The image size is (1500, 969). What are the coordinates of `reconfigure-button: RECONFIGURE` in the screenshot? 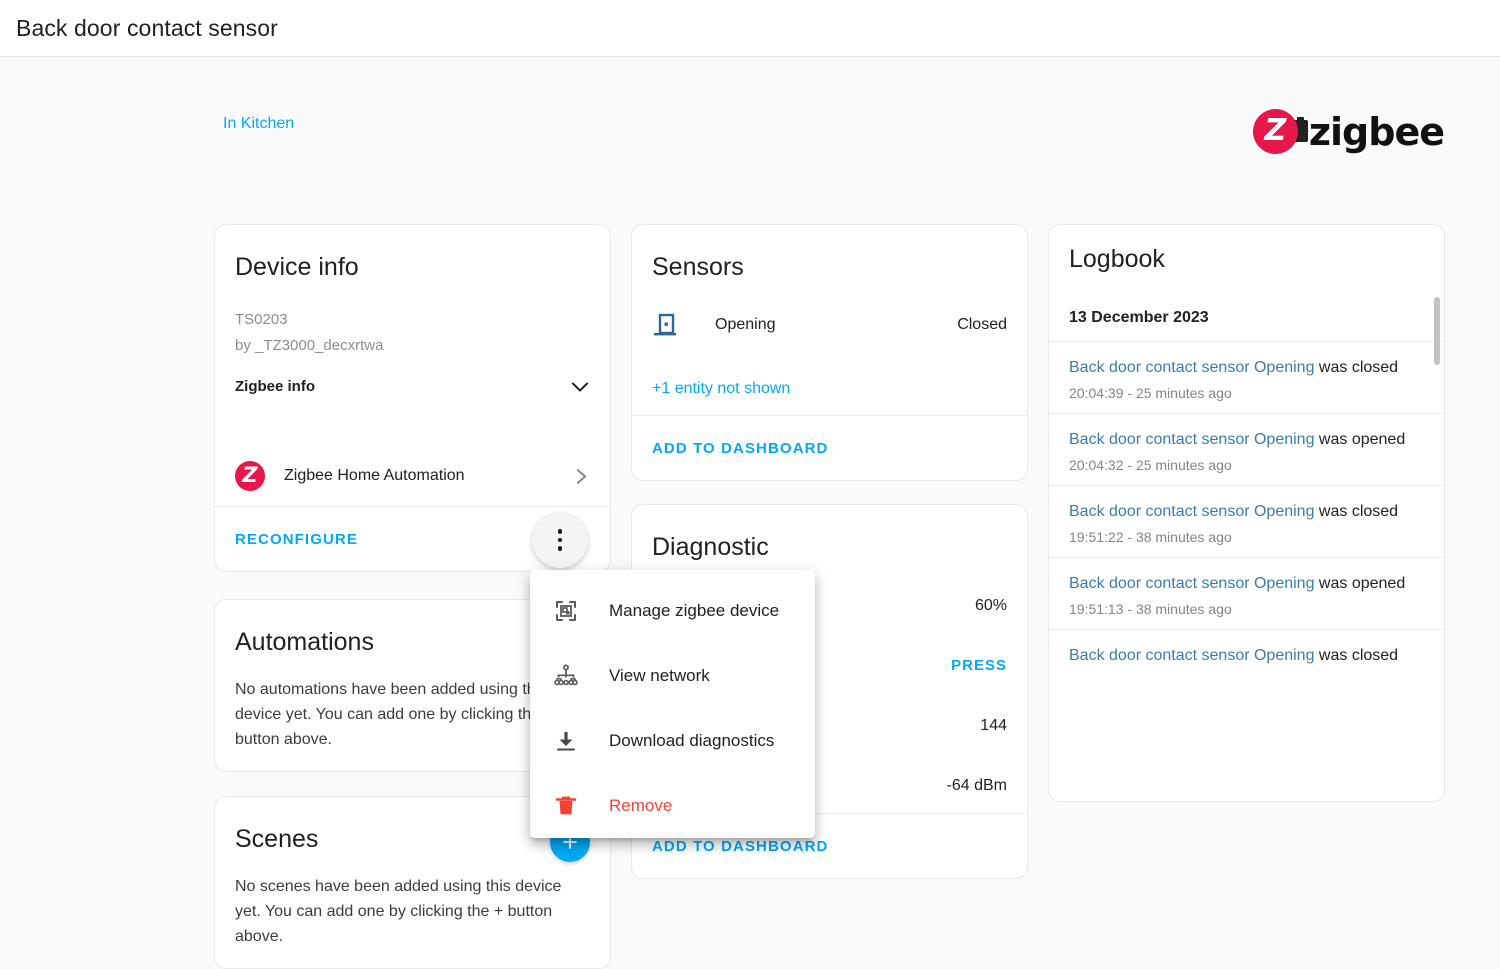 It's located at (296, 539).